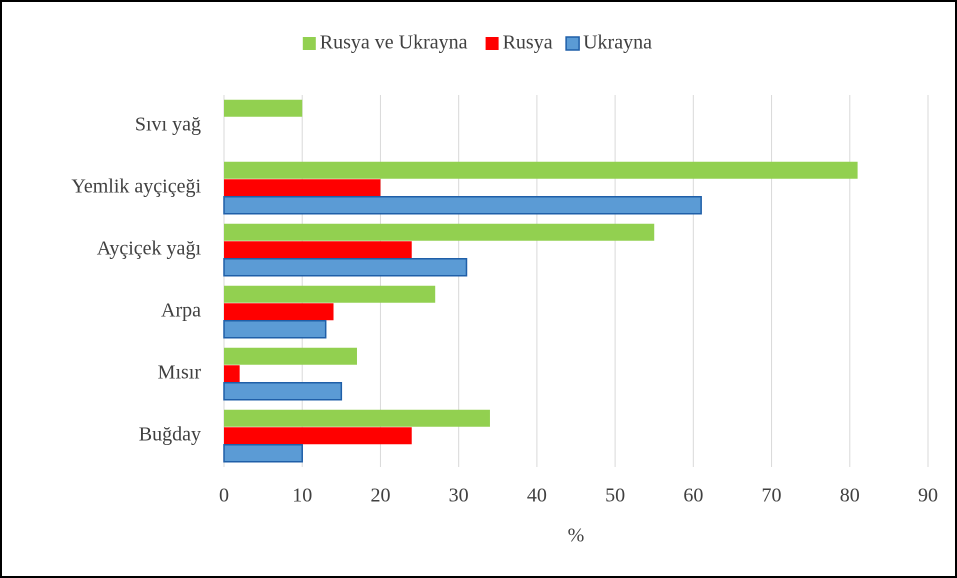  What do you see at coordinates (136, 187) in the screenshot?
I see `y-tick-label: Yemlik ayçiçeği` at bounding box center [136, 187].